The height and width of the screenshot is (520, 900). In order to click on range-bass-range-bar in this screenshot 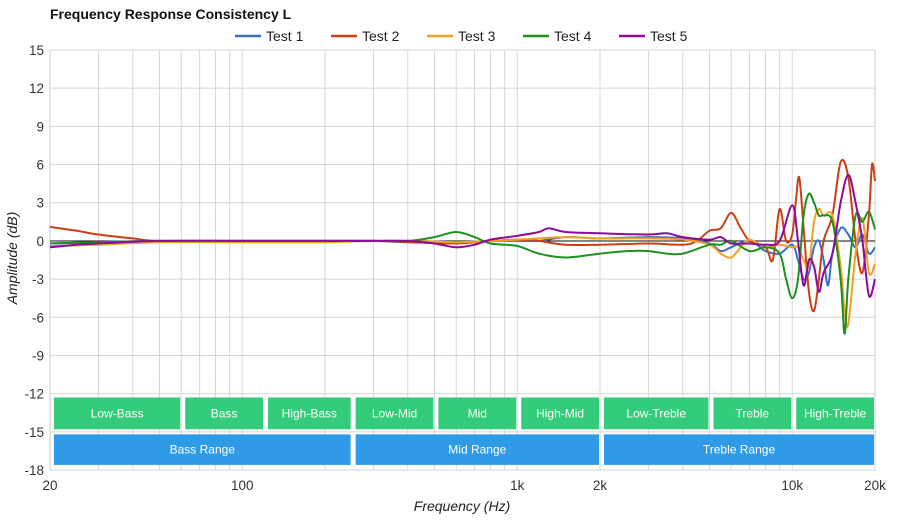, I will do `click(202, 449)`.